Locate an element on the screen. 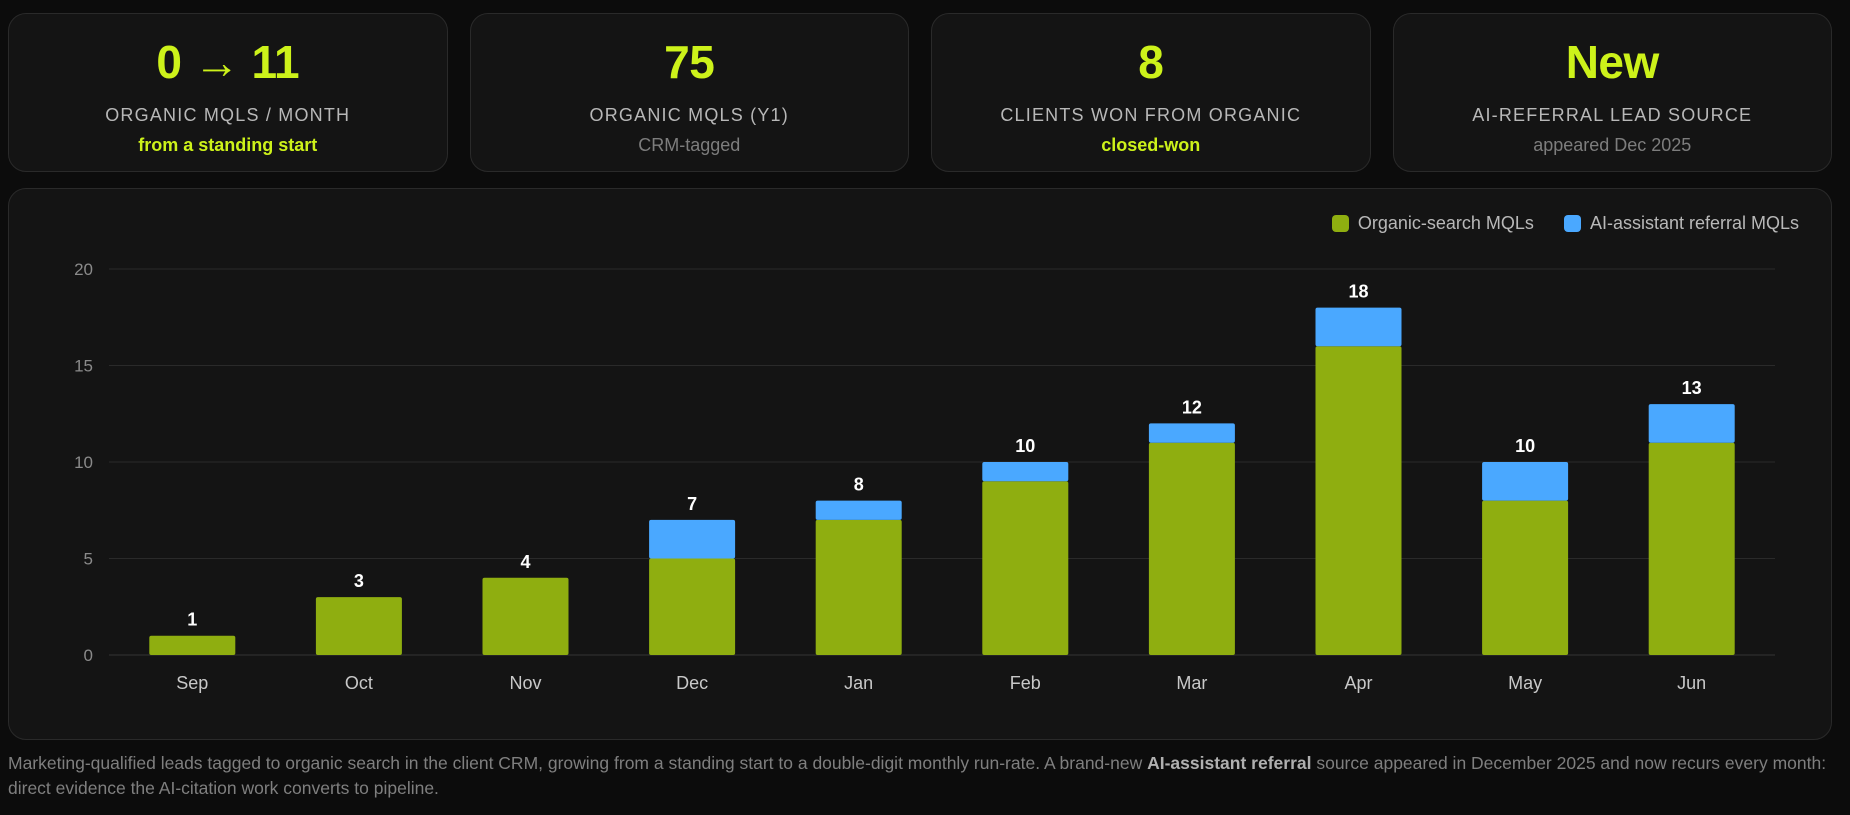 This screenshot has width=1850, height=815. legend-item-organic: Organic-search MQLs is located at coordinates (1432, 223).